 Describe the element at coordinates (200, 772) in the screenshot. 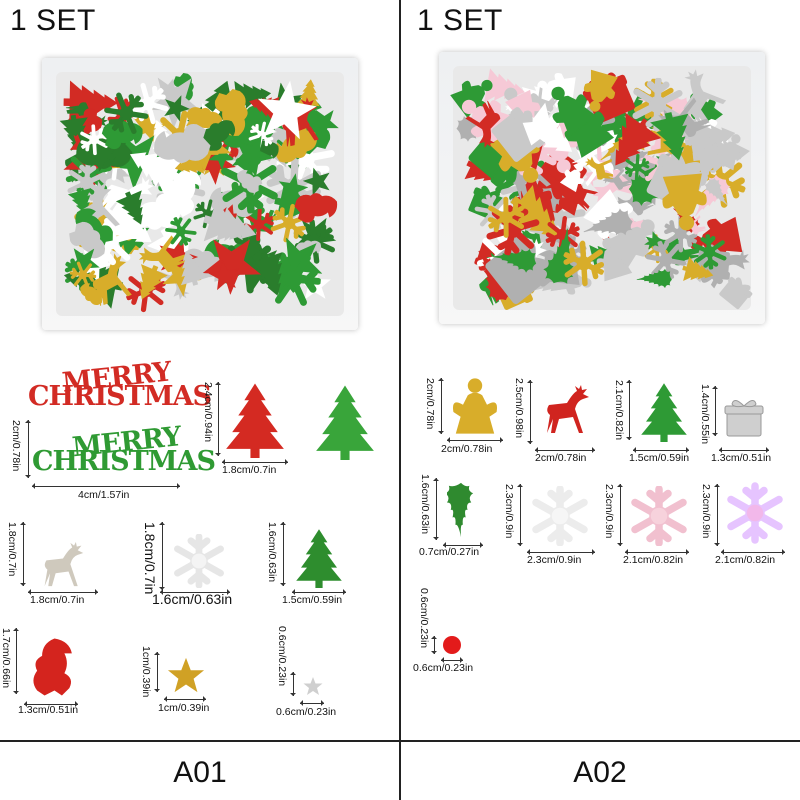

I see `option-code-a01: A01` at that location.